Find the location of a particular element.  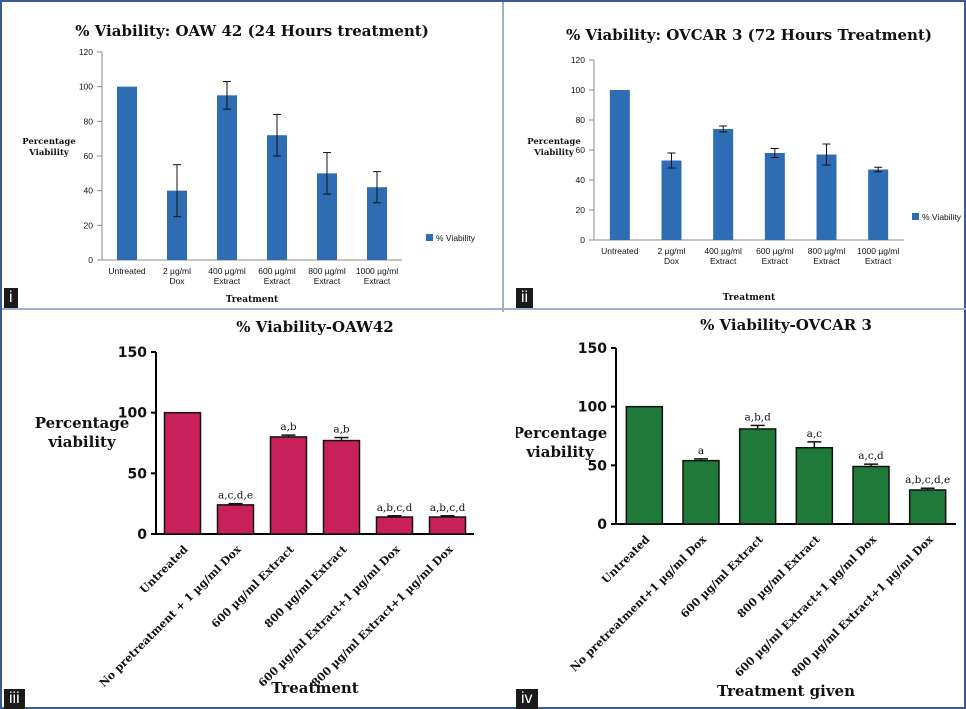

chart-iv-significance-label: a,c is located at coordinates (815, 434).